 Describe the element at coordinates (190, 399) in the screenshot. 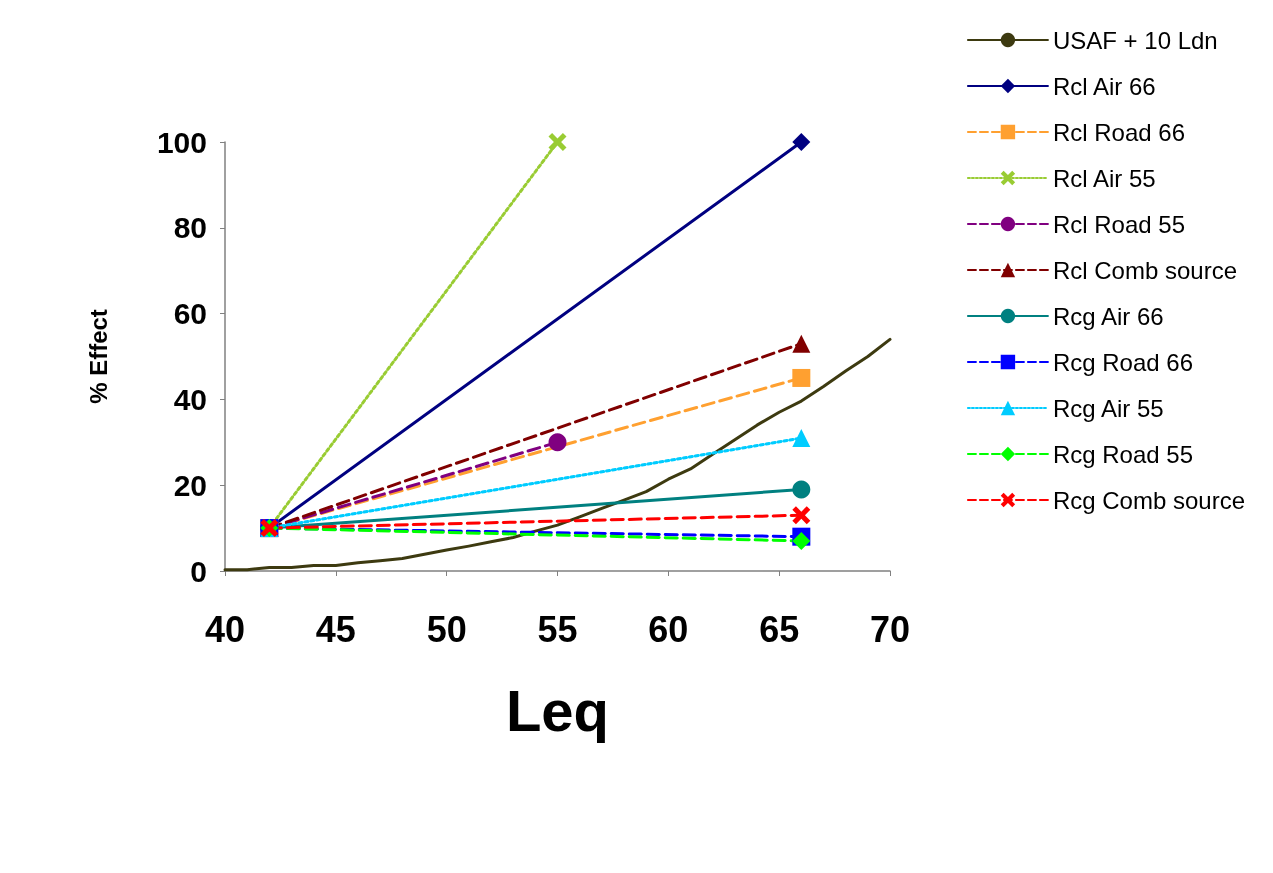

I see `y-tick-label: 40` at that location.